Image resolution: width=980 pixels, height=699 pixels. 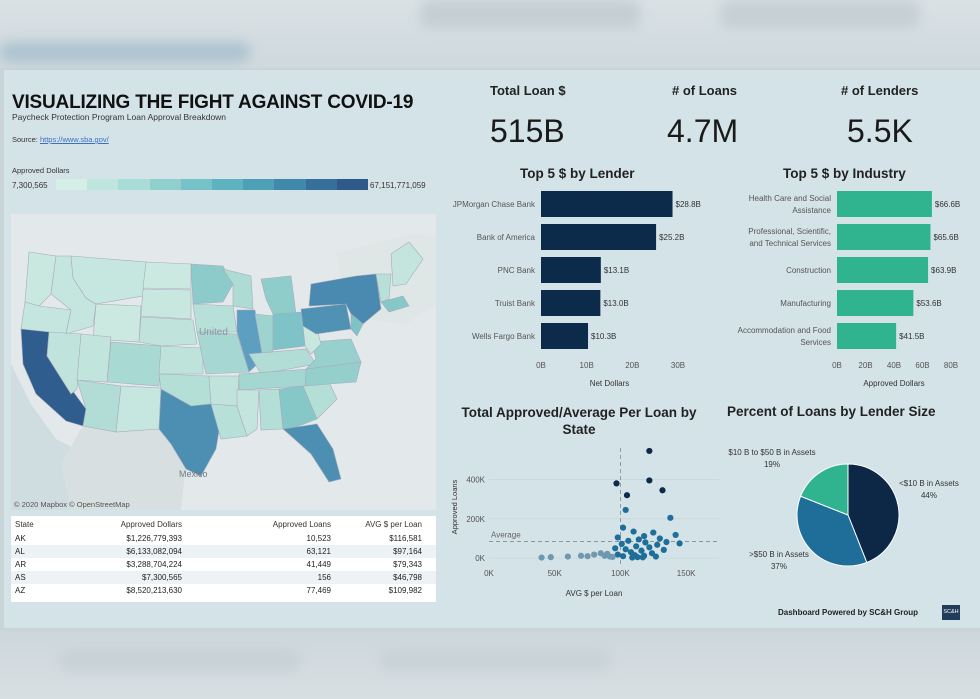 What do you see at coordinates (616, 270) in the screenshot?
I see `bar-value-label: $13.1B` at bounding box center [616, 270].